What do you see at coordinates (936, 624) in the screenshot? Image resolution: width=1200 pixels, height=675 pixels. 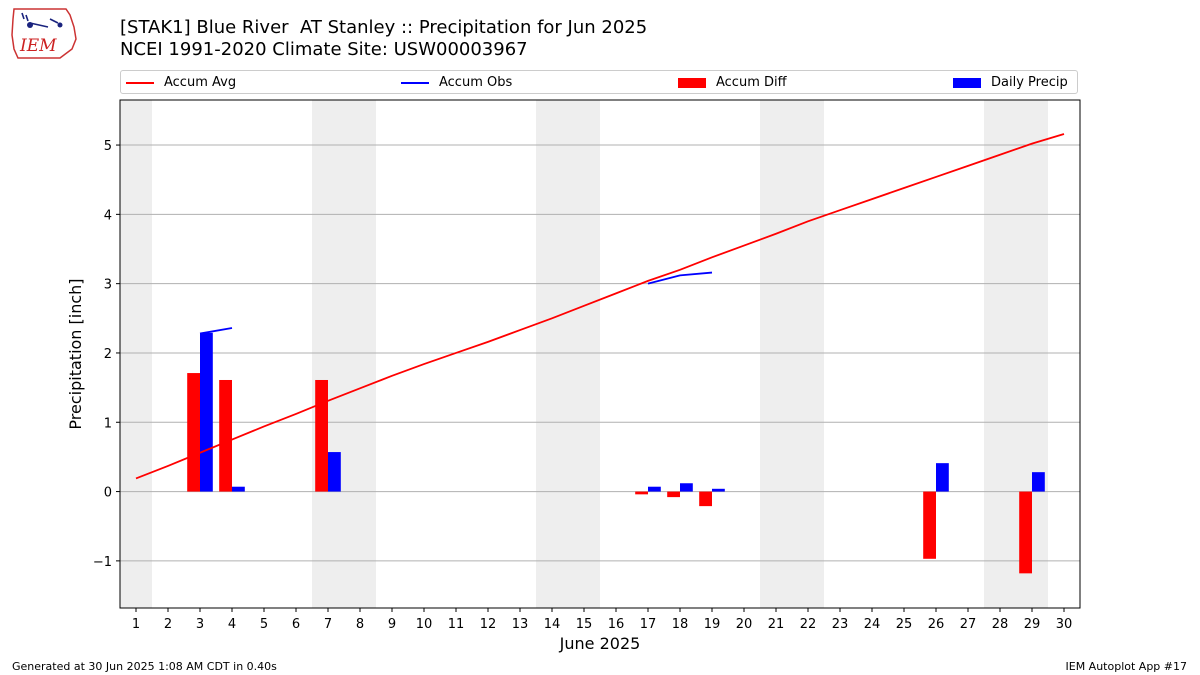 I see `xtick-label-25: 26` at bounding box center [936, 624].